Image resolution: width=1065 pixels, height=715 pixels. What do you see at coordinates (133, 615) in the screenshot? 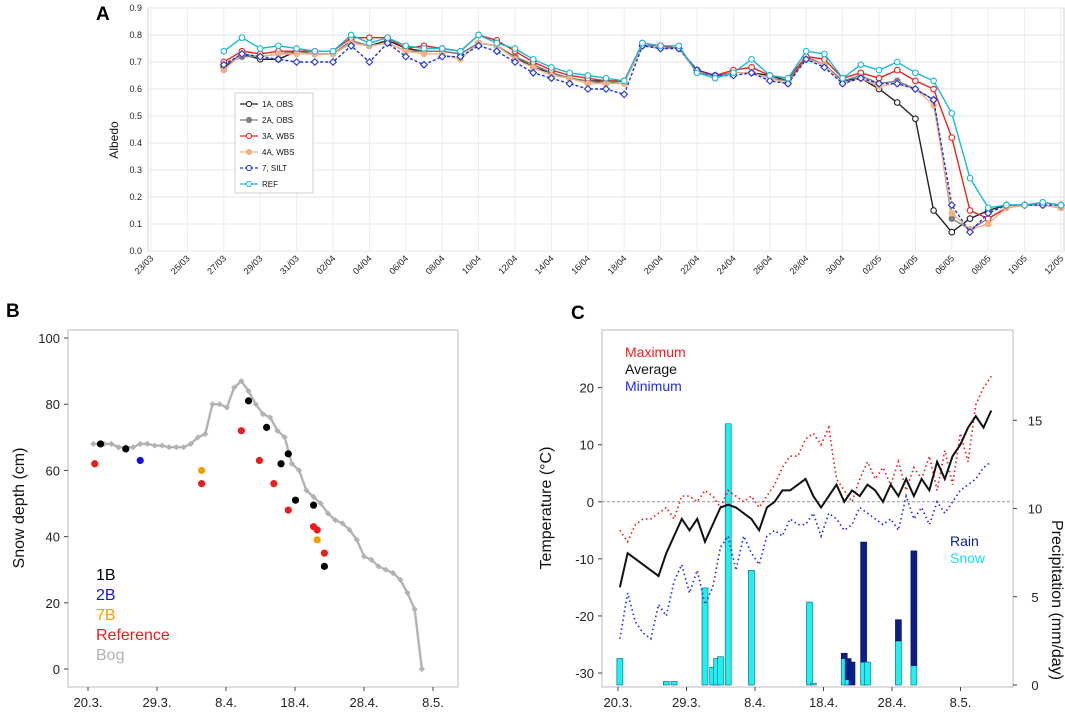
I see `chart-b-legend: 1B 2B 7B Reference Bog` at bounding box center [133, 615].